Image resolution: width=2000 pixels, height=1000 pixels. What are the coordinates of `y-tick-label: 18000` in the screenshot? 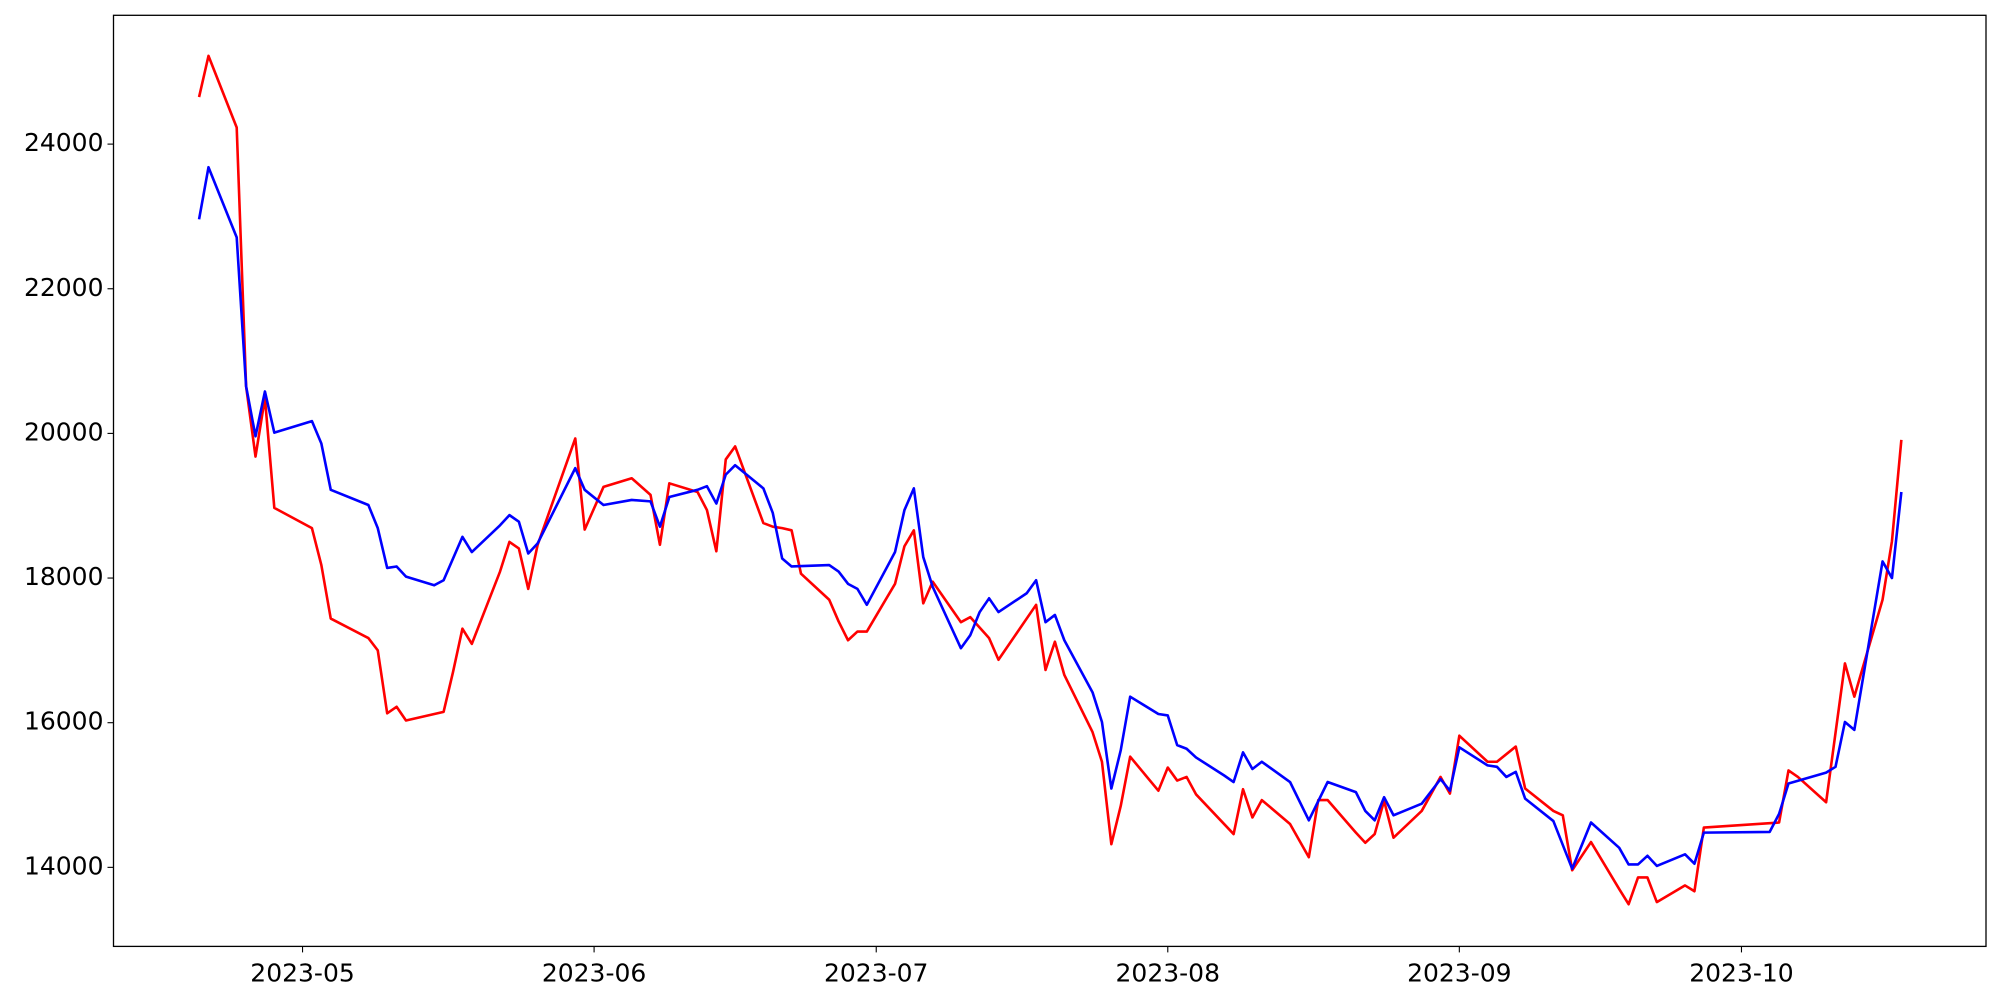 It's located at (64, 576).